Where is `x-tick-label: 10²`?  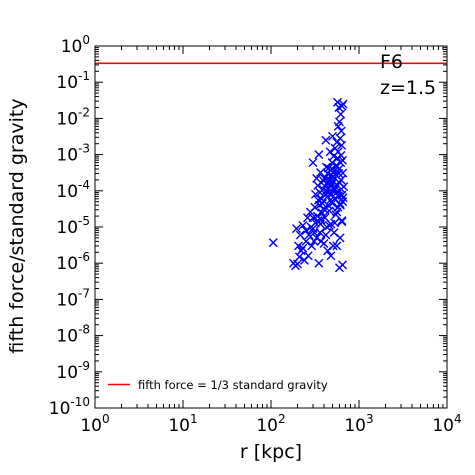
x-tick-label: 10² is located at coordinates (270, 424).